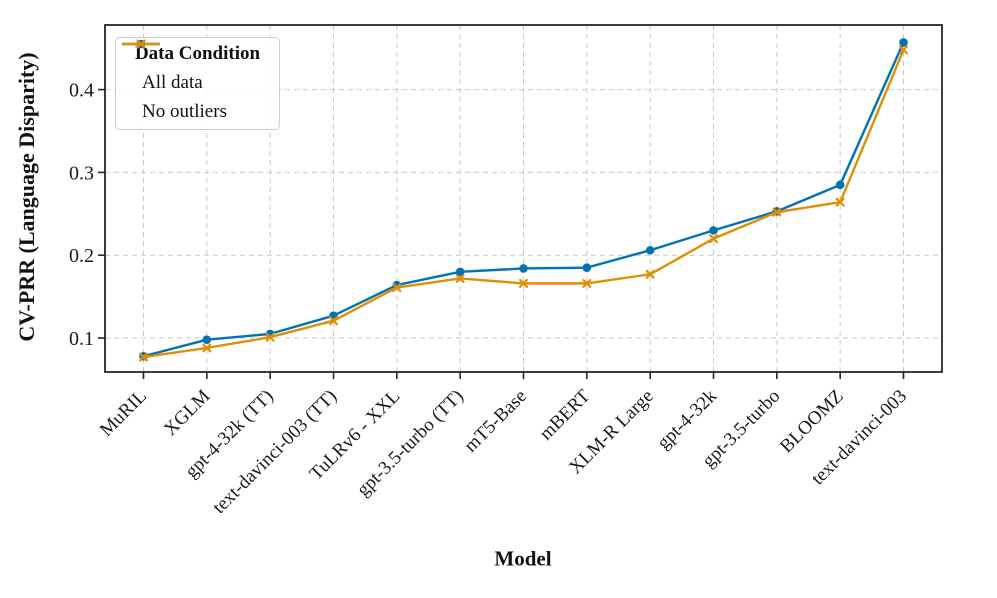 Image resolution: width=997 pixels, height=598 pixels. Describe the element at coordinates (187, 413) in the screenshot. I see `x-tick-label: XGLM` at that location.